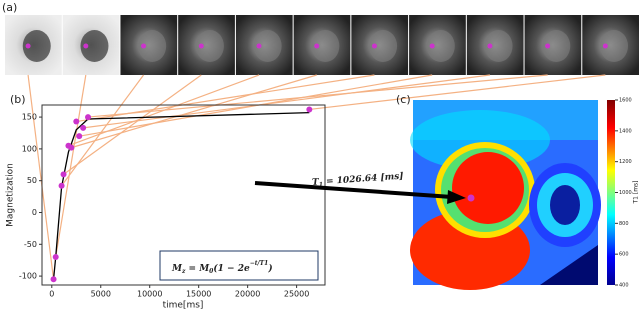 The height and width of the screenshot is (312, 640). Describe the element at coordinates (624, 224) in the screenshot. I see `colorbar-tick-label: 800` at that location.